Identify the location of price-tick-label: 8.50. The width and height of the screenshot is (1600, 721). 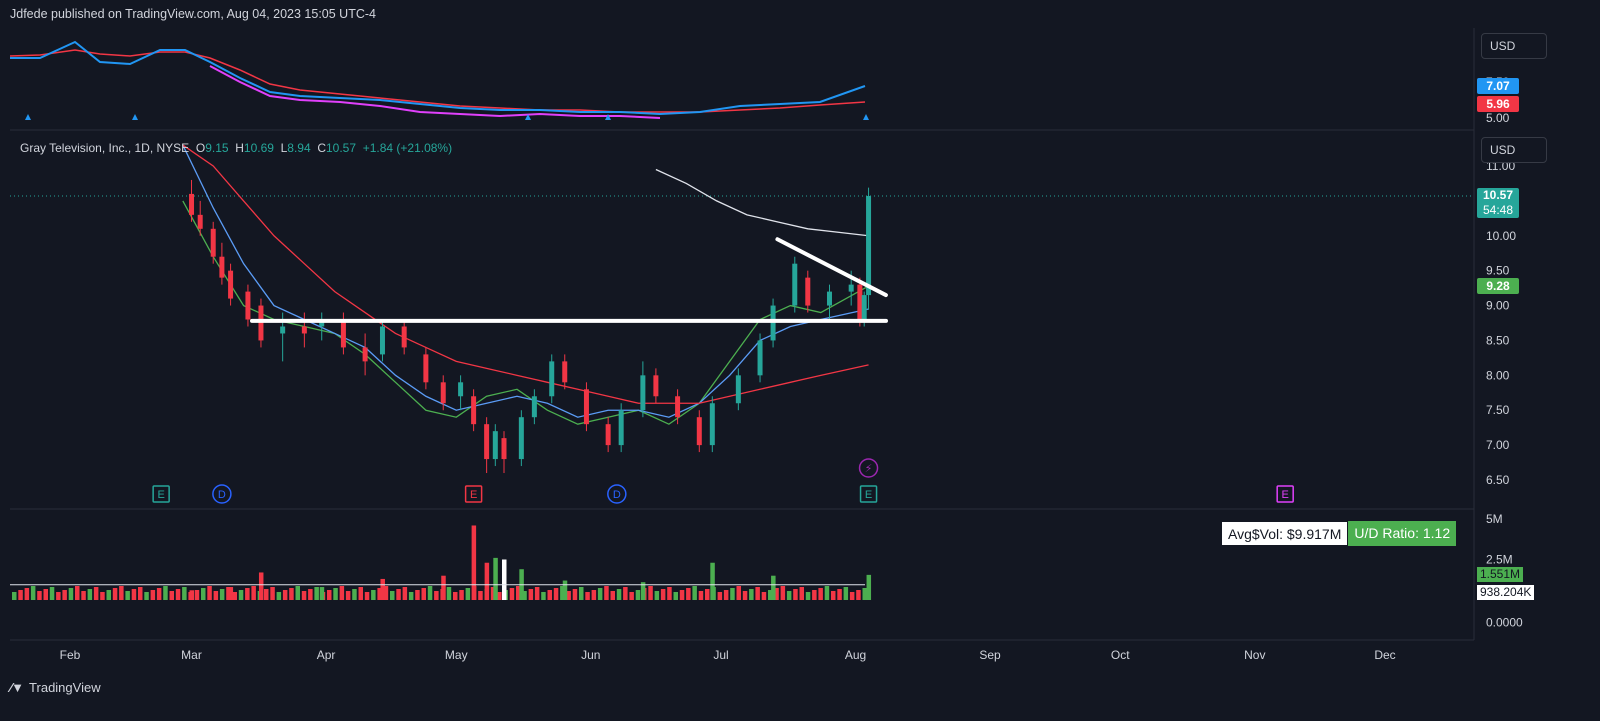
(1498, 340).